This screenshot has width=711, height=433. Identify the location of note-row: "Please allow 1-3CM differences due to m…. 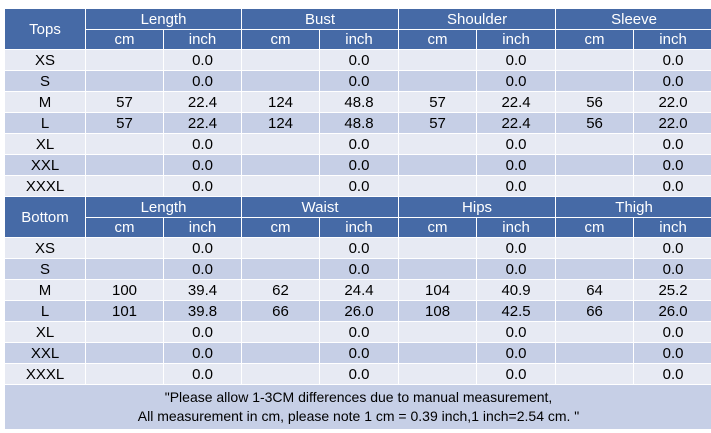
(358, 407).